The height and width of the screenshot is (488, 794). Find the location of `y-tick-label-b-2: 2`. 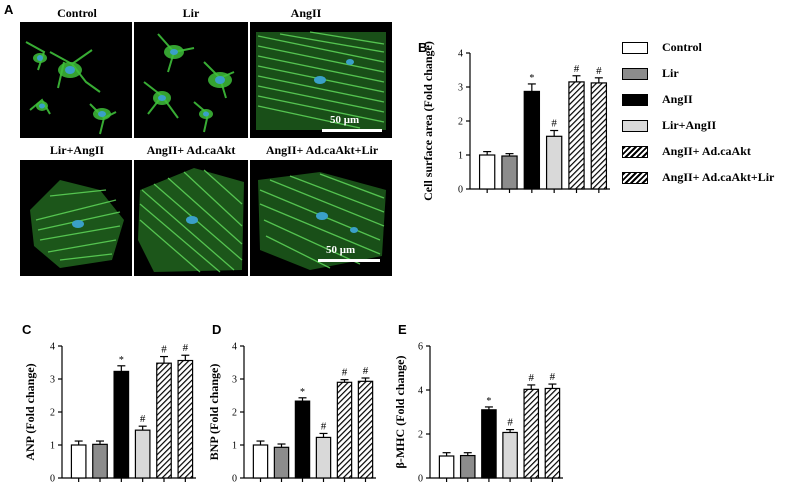

y-tick-label-b-2: 2 is located at coordinates (460, 122).